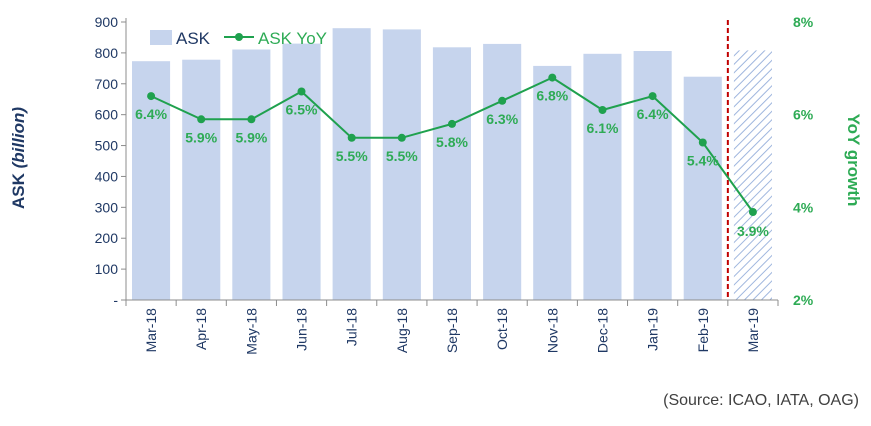  Describe the element at coordinates (803, 22) in the screenshot. I see `right-tick-label: 8%` at that location.